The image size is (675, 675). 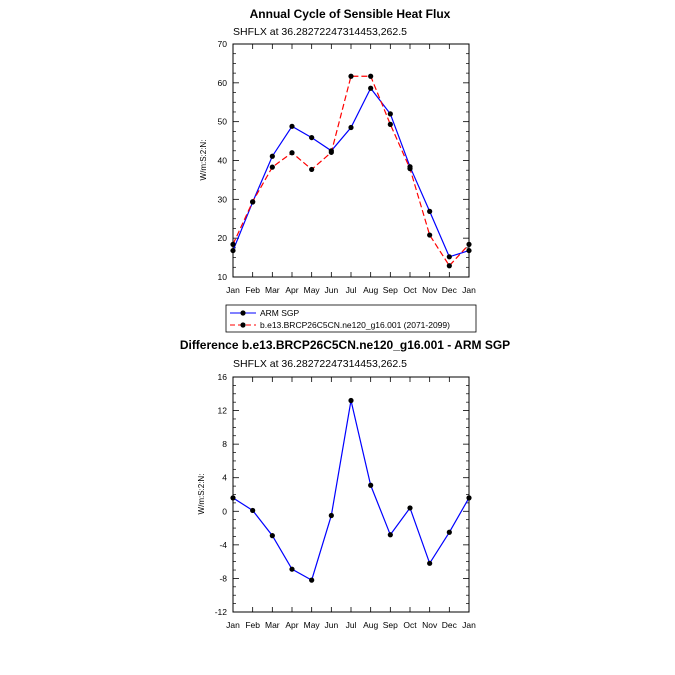 I want to click on y-tick-label: 70, so click(x=223, y=44).